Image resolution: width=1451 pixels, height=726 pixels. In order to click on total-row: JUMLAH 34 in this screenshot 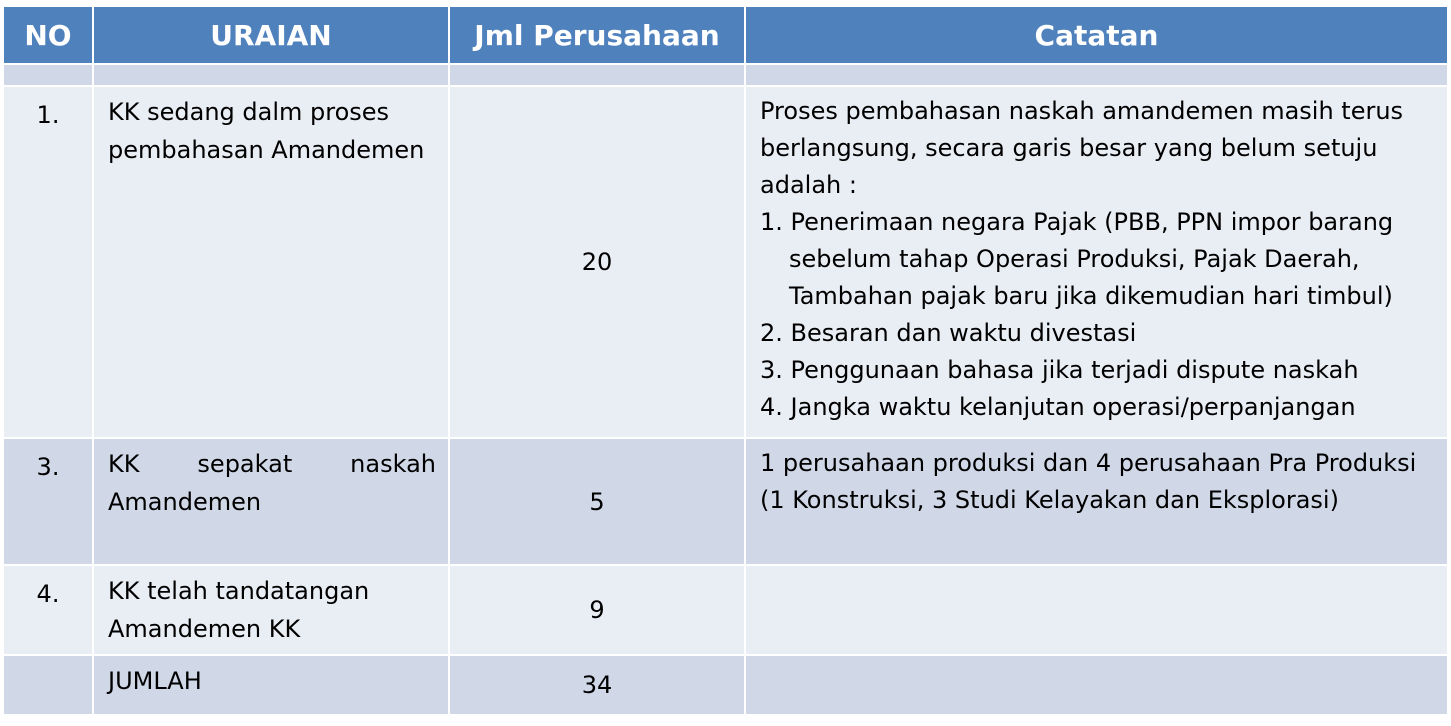, I will do `click(725, 685)`.